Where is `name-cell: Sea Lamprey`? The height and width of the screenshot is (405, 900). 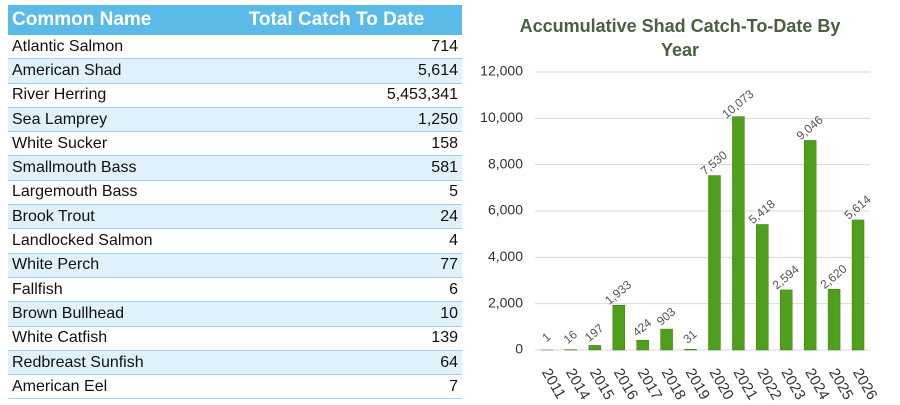 name-cell: Sea Lamprey is located at coordinates (110, 120).